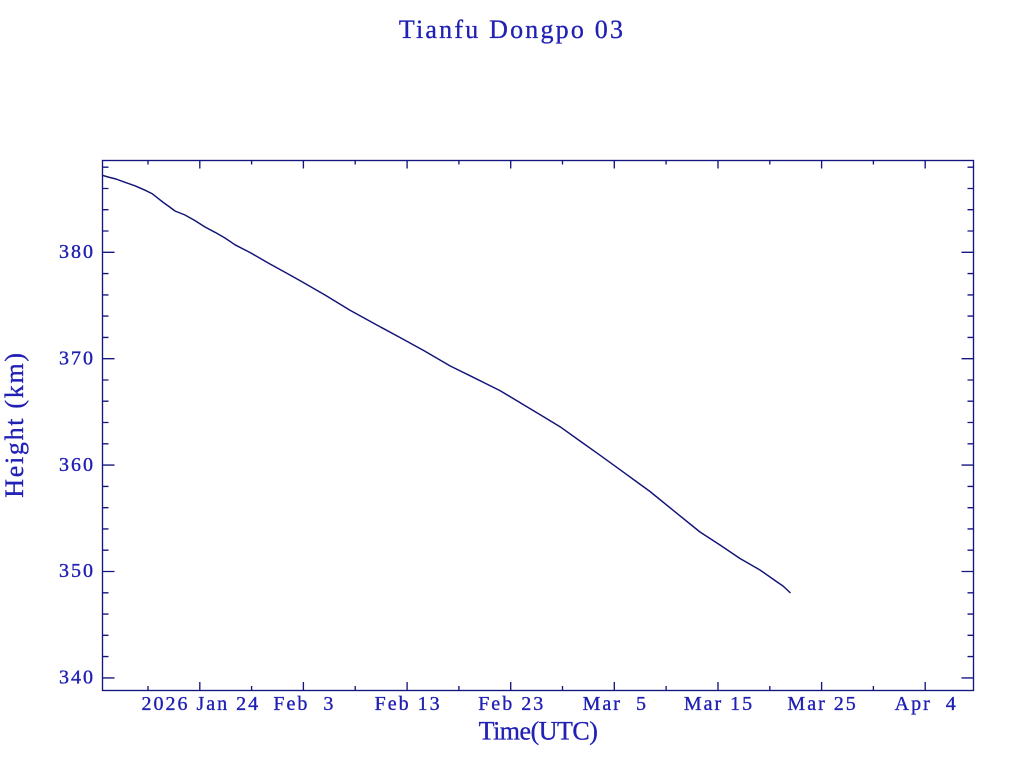 This screenshot has height=773, width=1024. Describe the element at coordinates (538, 730) in the screenshot. I see `svg-text: Time(UTC)` at that location.